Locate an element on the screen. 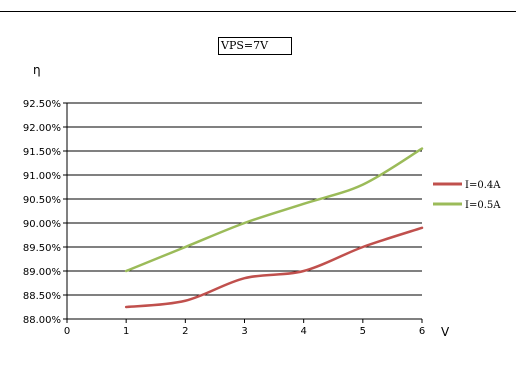 This screenshot has height=373, width=516. legend: I=0.4A I=0.5A is located at coordinates (467, 195).